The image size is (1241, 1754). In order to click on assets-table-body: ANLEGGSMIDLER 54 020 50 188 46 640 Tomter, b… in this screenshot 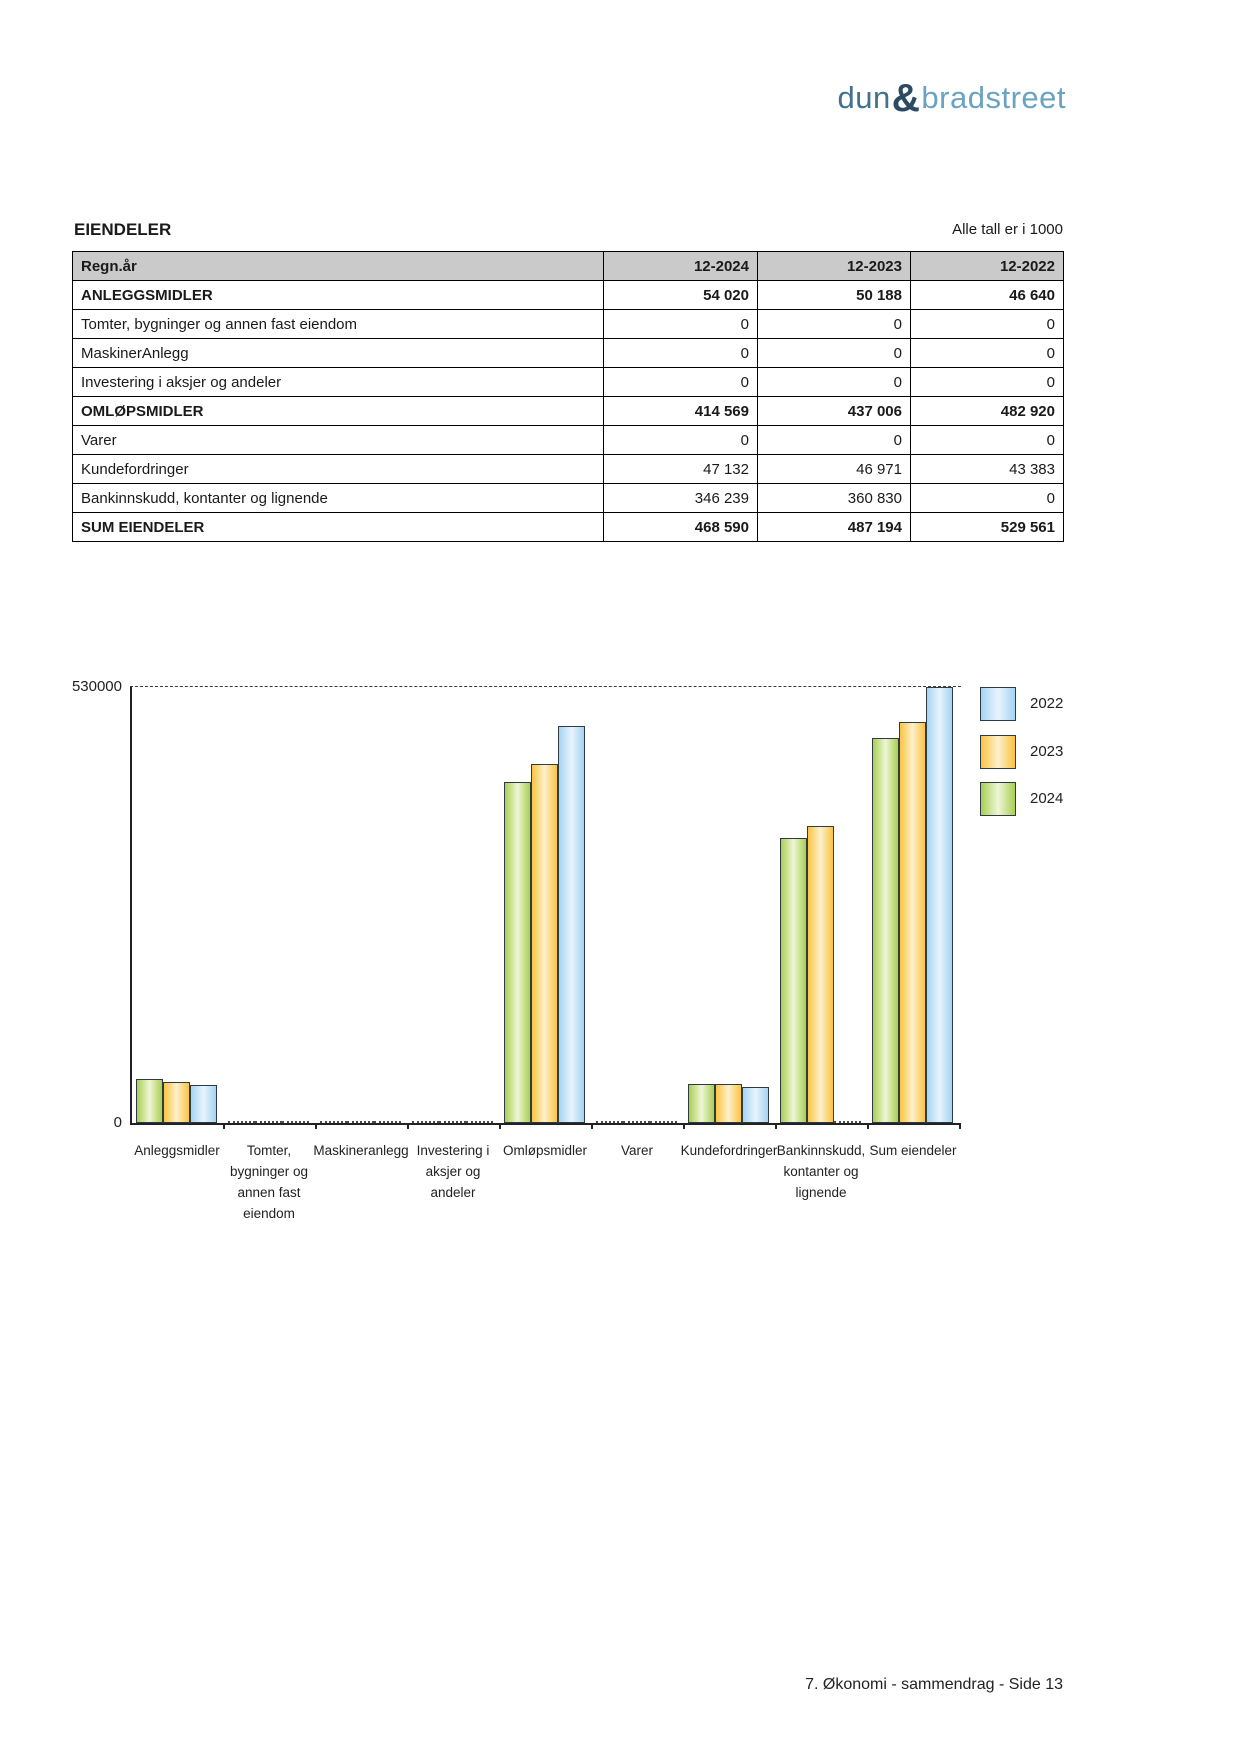, I will do `click(568, 411)`.